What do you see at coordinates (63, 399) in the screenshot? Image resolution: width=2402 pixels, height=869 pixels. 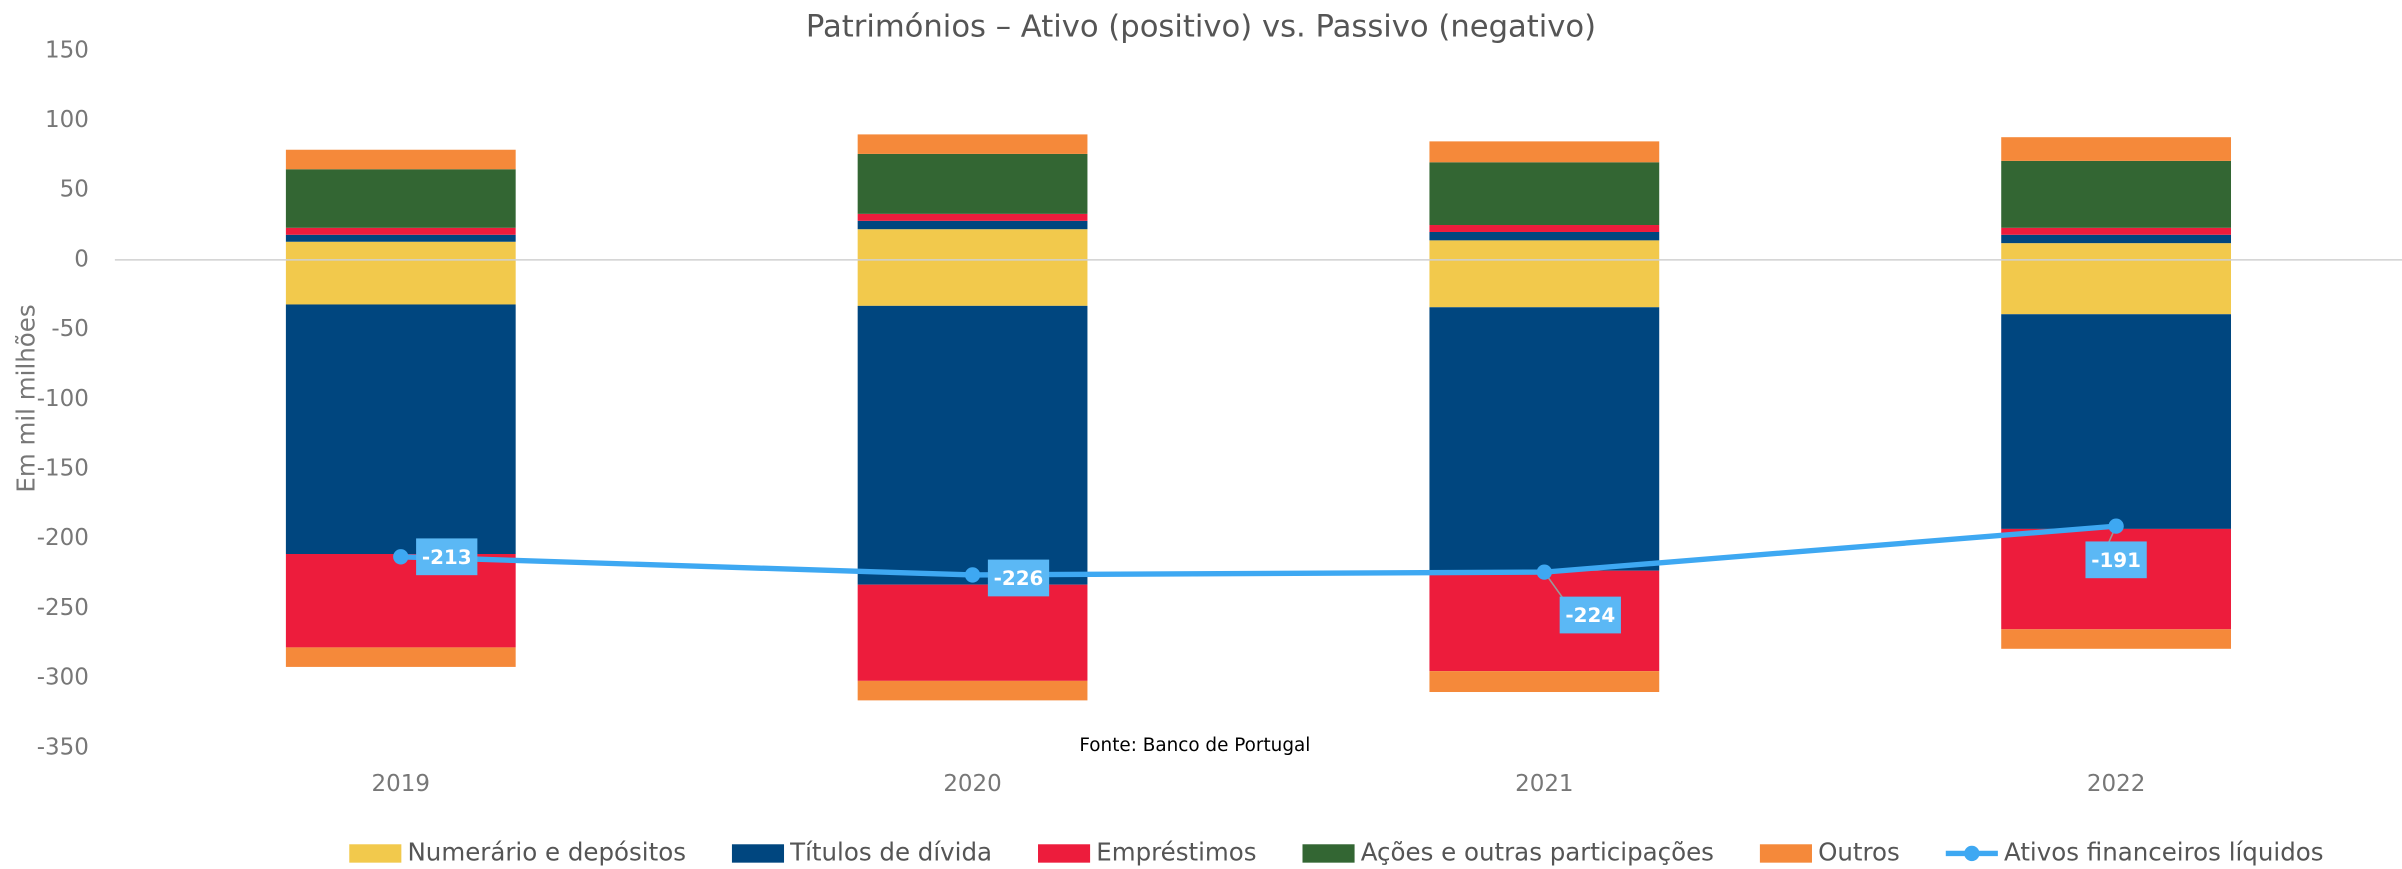 I see `y-tick-label: -100` at bounding box center [63, 399].